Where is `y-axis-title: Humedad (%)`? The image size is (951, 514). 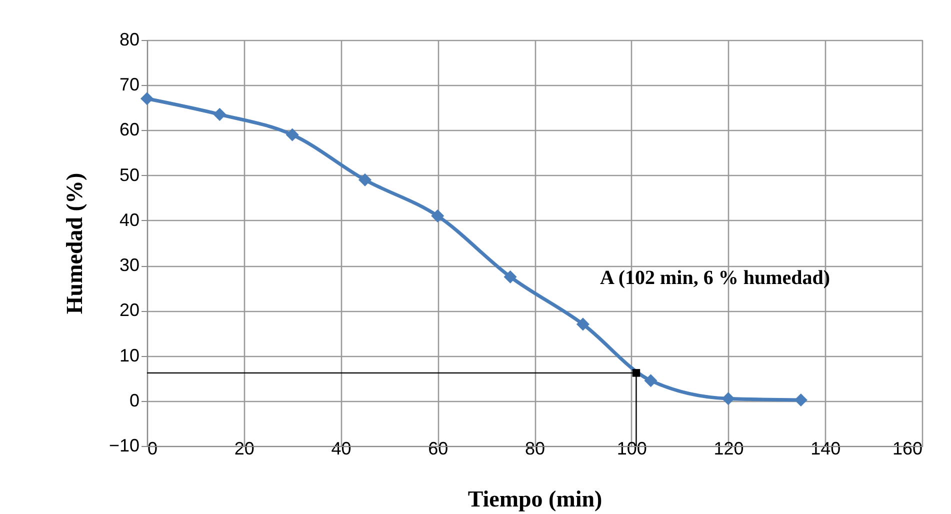 y-axis-title: Humedad (%) is located at coordinates (74, 243).